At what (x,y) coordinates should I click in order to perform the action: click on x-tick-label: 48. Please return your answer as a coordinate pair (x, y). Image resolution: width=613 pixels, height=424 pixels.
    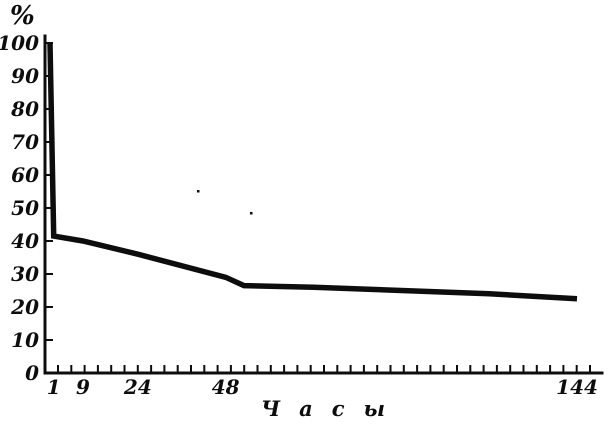
    Looking at the image, I should click on (226, 387).